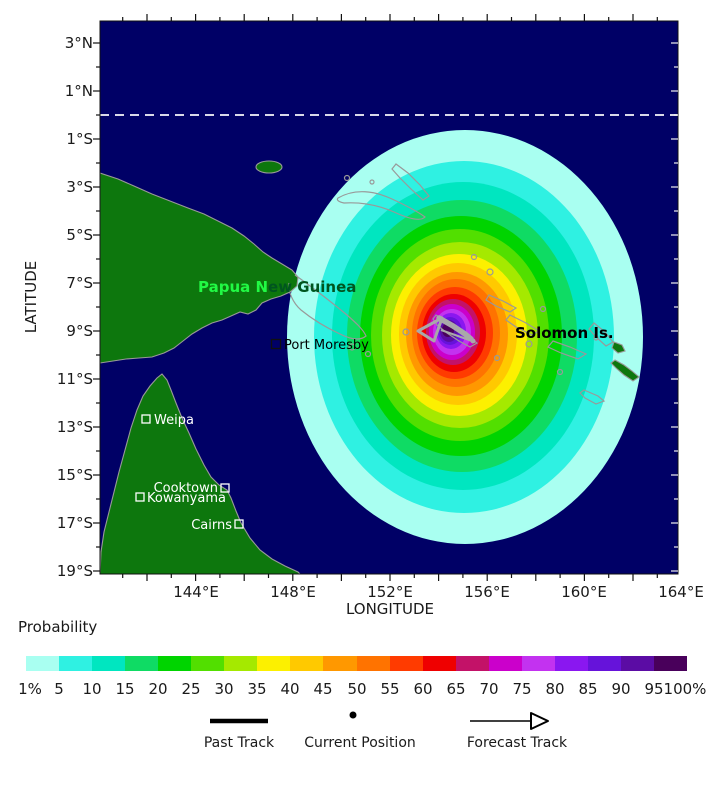 The height and width of the screenshot is (785, 720). What do you see at coordinates (501, 303) in the screenshot?
I see `choiseul-outline` at bounding box center [501, 303].